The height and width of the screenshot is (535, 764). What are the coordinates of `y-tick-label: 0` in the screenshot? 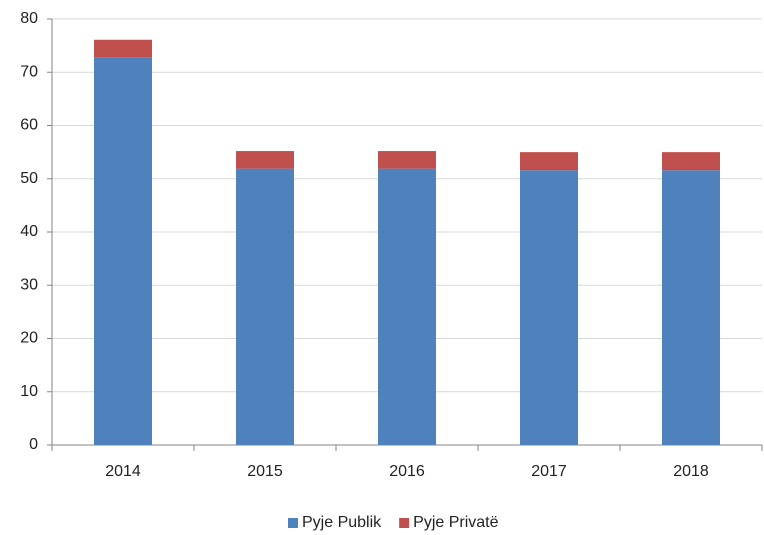 It's located at (33, 444).